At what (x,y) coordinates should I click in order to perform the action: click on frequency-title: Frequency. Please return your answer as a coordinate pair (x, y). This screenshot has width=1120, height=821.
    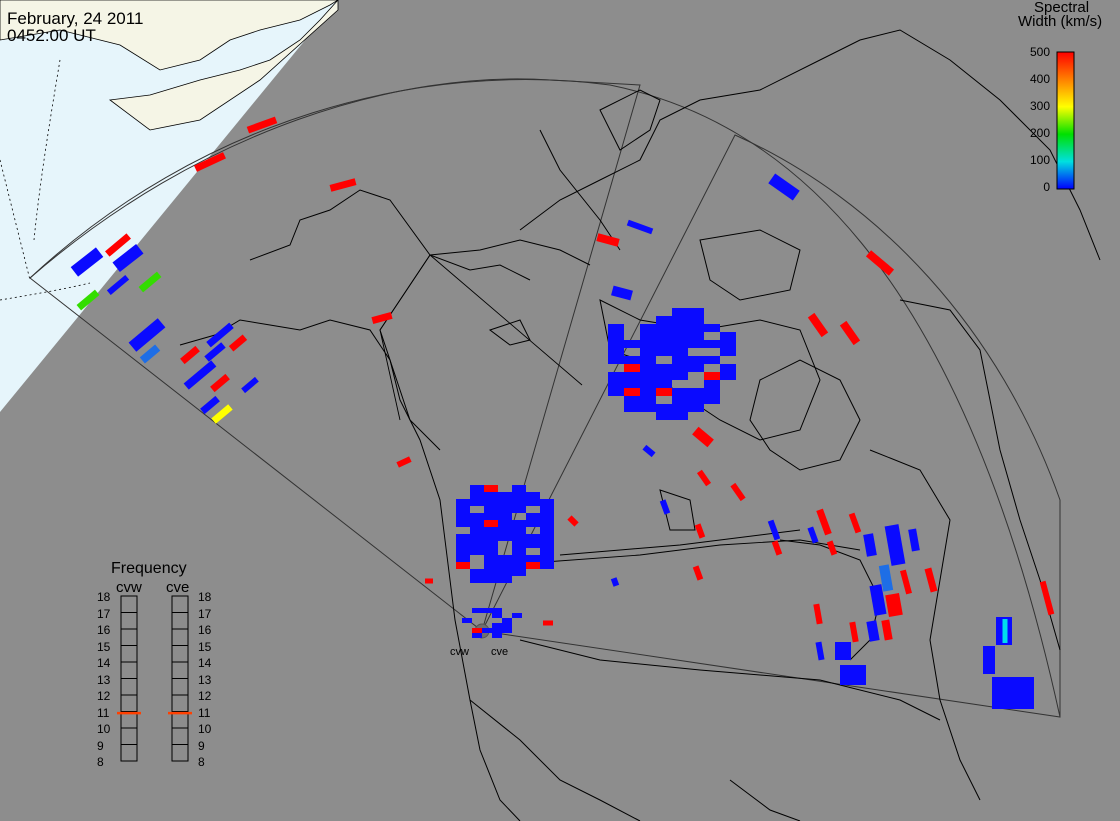
    Looking at the image, I should click on (149, 568).